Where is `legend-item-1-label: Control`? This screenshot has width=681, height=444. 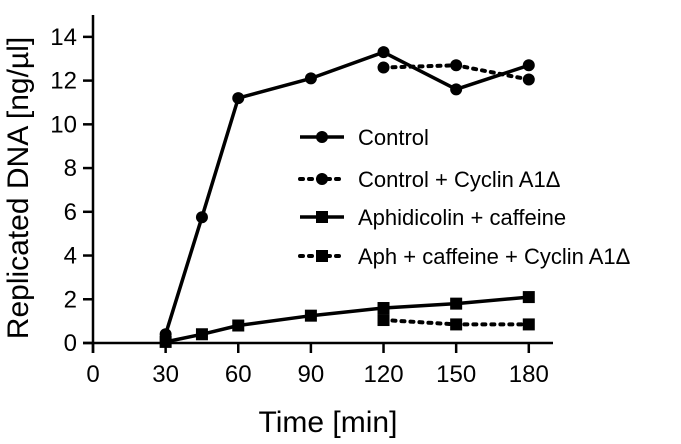
legend-item-1-label: Control is located at coordinates (393, 137).